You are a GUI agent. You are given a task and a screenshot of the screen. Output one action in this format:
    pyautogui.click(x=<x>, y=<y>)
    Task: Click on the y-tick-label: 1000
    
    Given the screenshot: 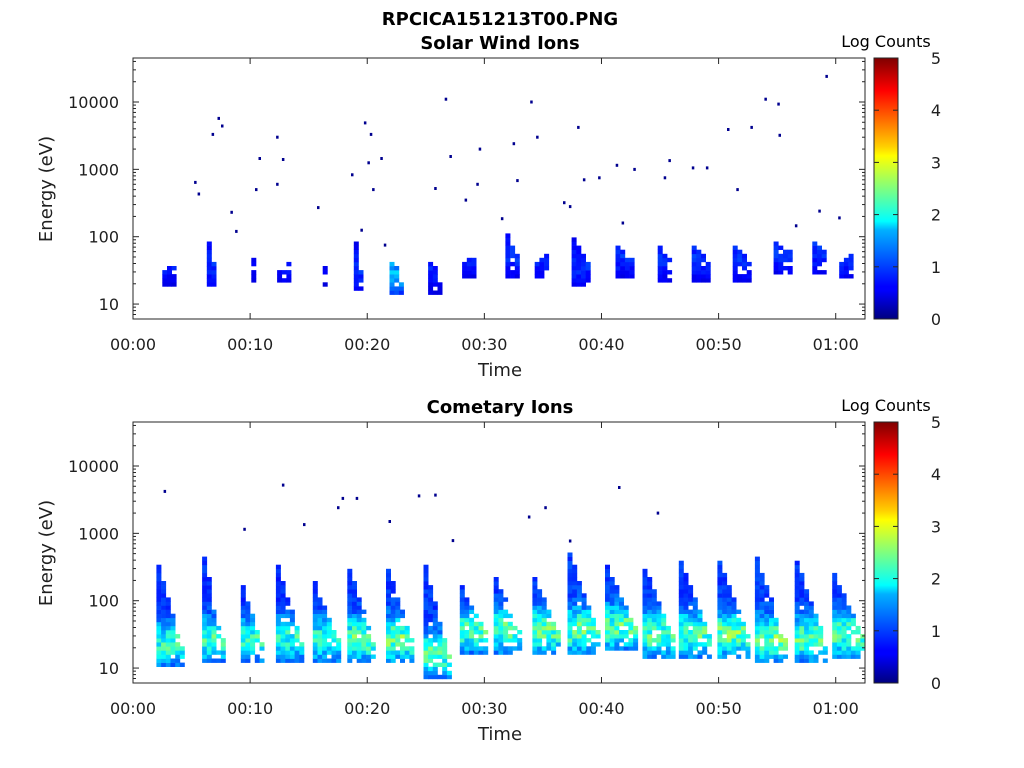 What is the action you would take?
    pyautogui.click(x=98, y=169)
    